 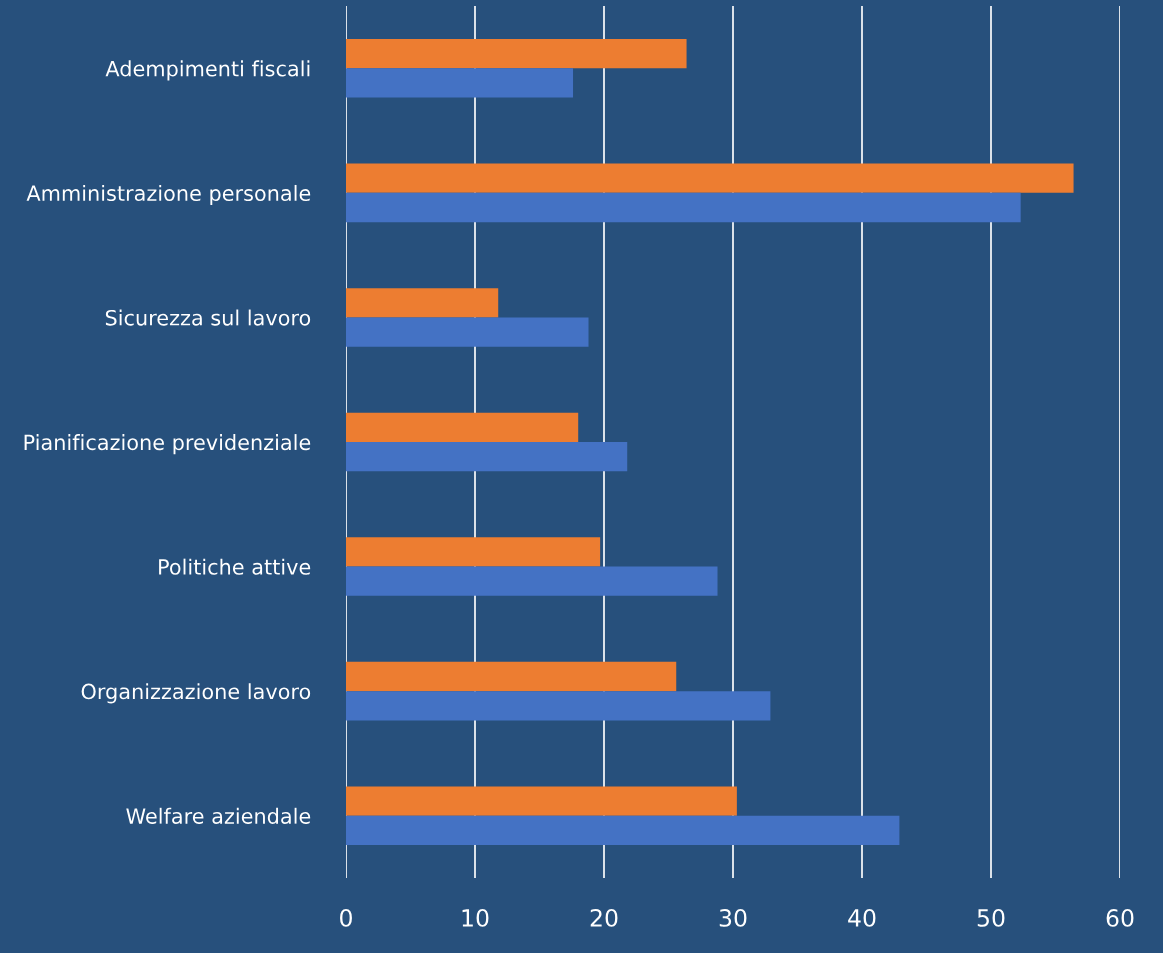 What do you see at coordinates (991, 917) in the screenshot?
I see `x-tick-label: 50` at bounding box center [991, 917].